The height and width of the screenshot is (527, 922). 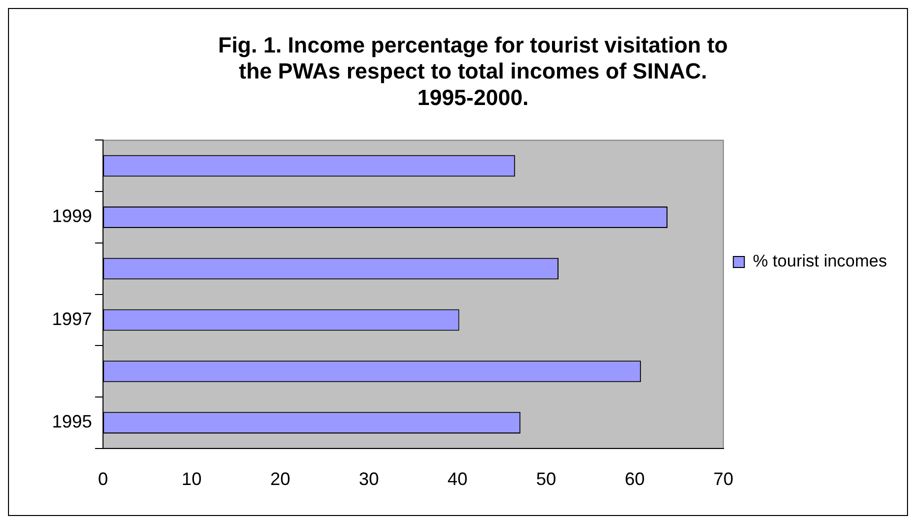 I want to click on x-tick-label: 40, so click(x=457, y=479).